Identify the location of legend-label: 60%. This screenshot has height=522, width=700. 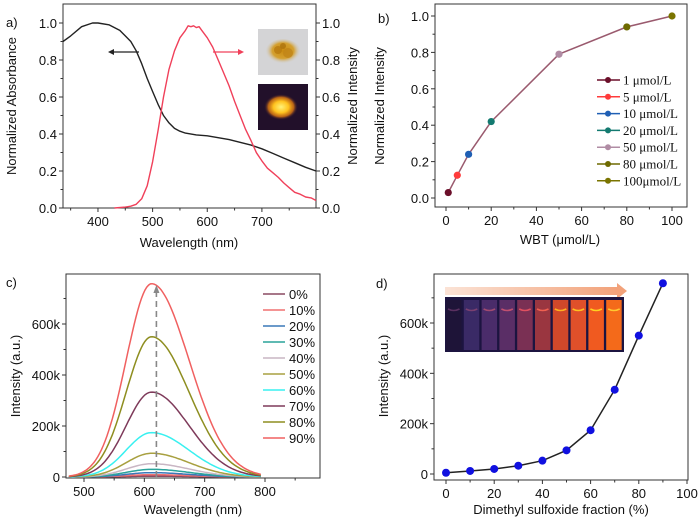
(302, 390).